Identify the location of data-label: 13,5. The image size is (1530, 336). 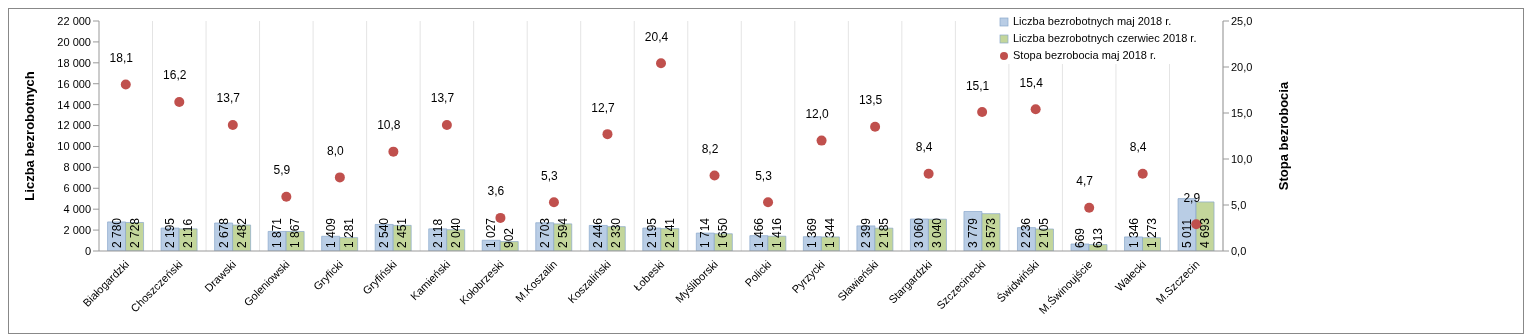
(870, 100).